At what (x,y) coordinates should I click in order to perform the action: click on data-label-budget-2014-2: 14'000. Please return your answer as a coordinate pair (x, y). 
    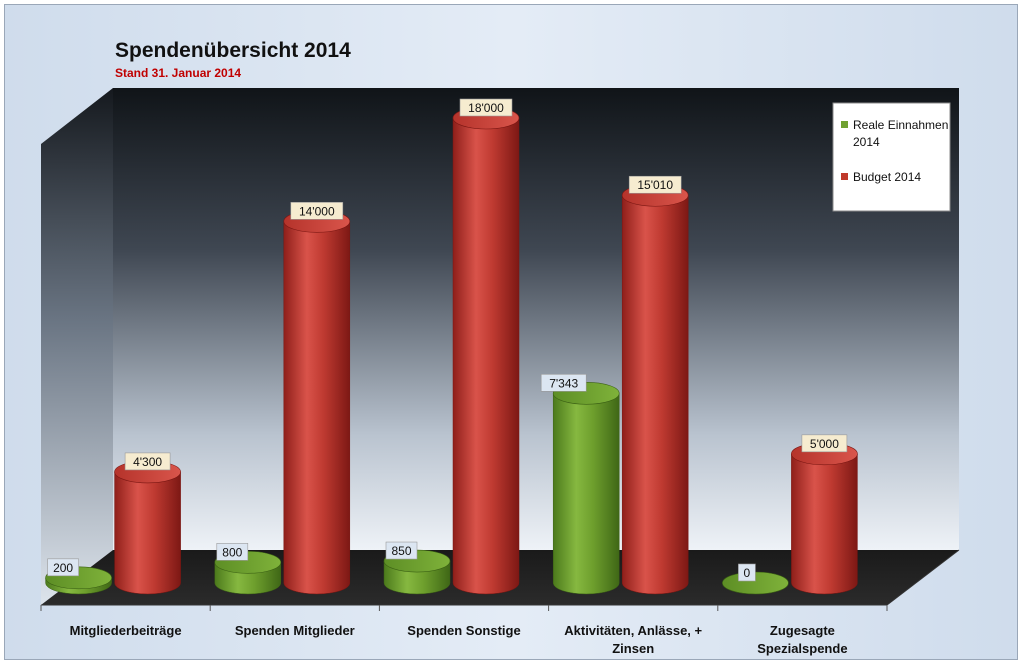
    Looking at the image, I should click on (317, 211).